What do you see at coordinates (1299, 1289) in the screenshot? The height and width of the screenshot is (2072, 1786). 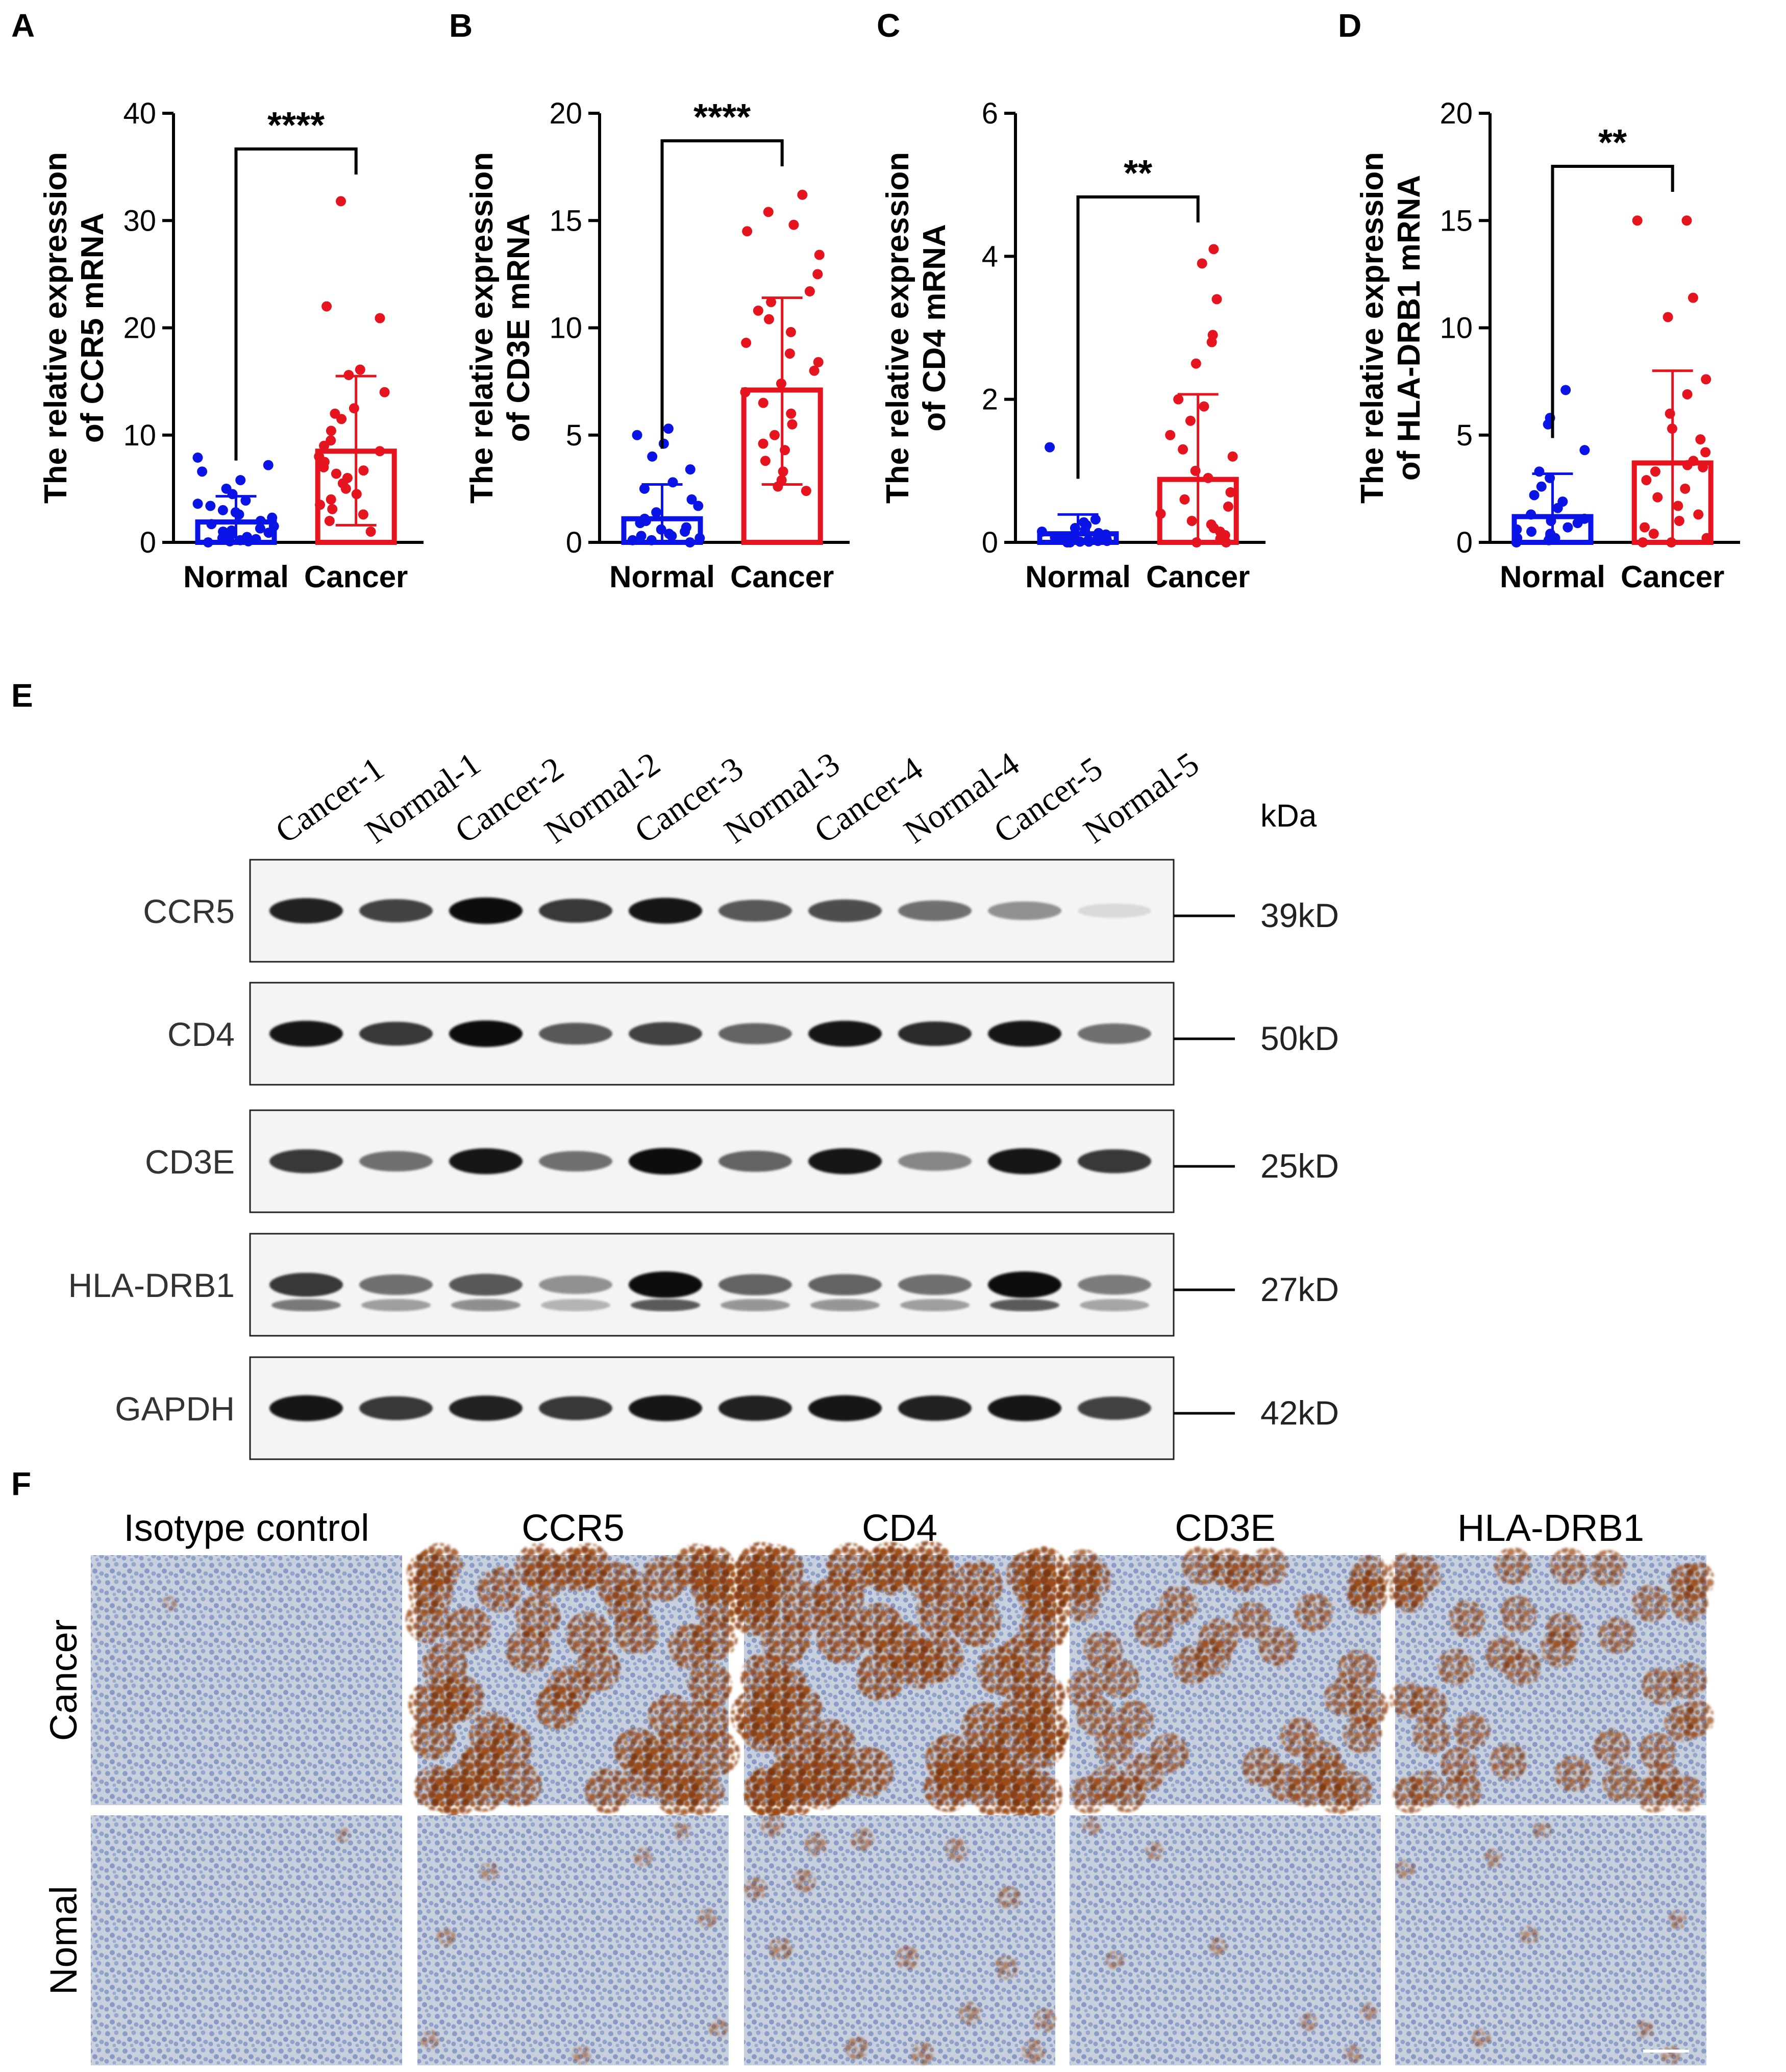 I see `marker-size-label: 27kD` at bounding box center [1299, 1289].